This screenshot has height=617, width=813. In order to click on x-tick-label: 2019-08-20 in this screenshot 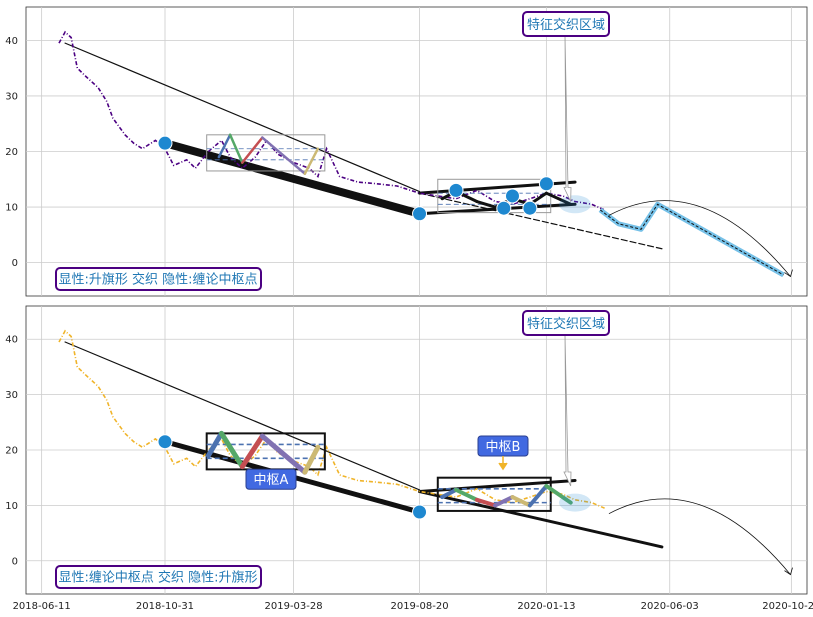, I will do `click(419, 606)`.